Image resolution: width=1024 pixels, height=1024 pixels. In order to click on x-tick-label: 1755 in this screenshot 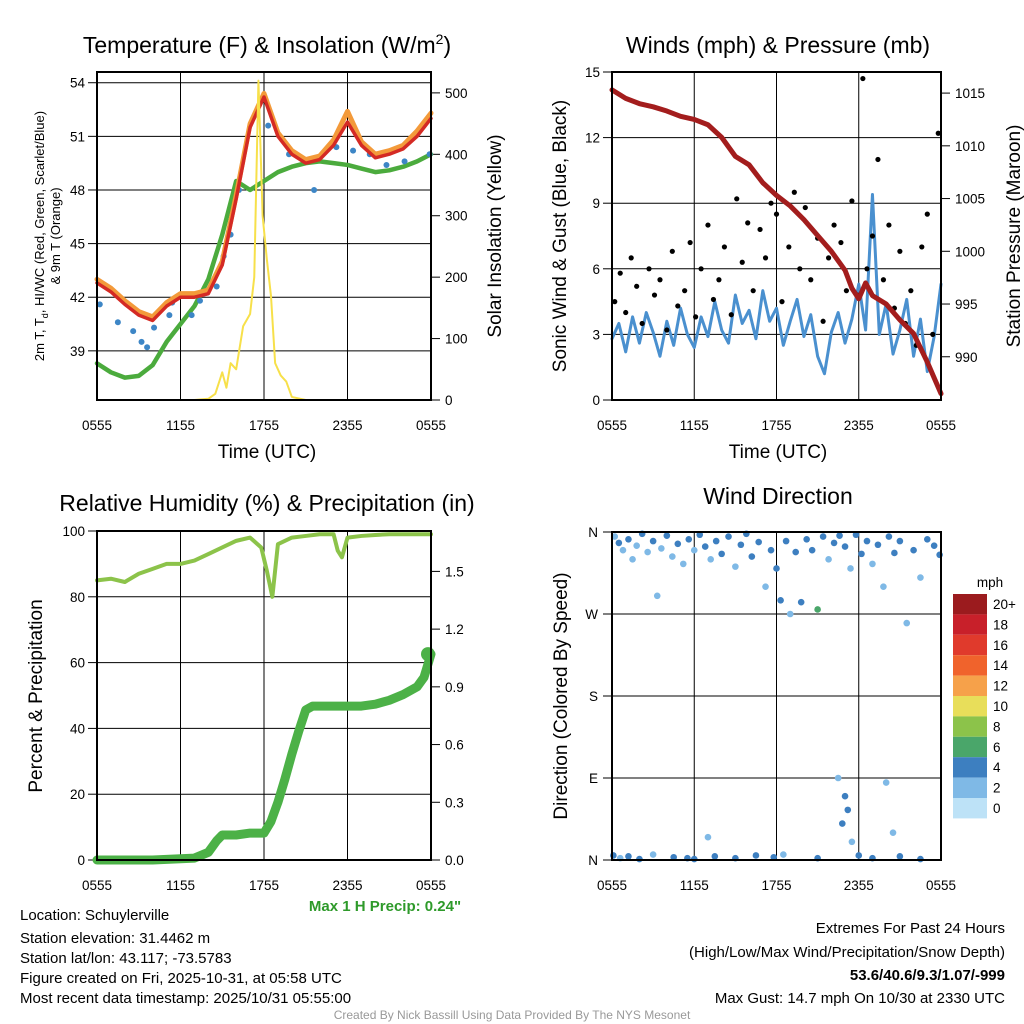, I will do `click(776, 885)`.